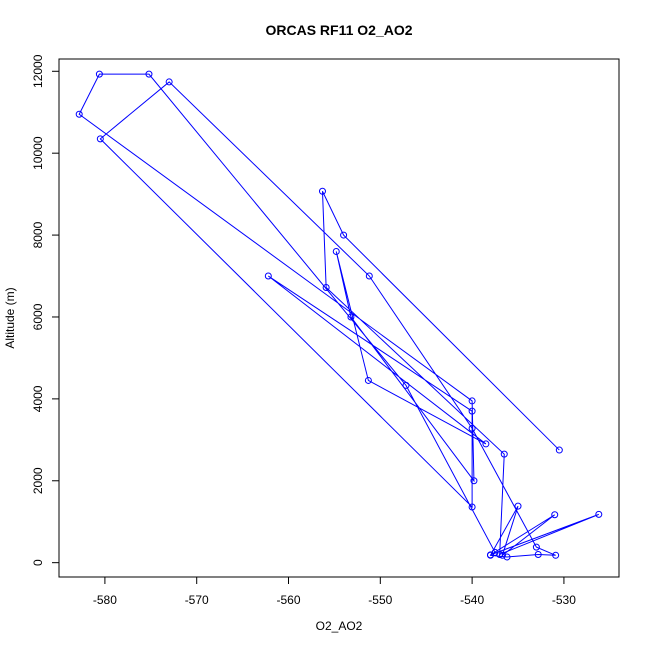 This screenshot has width=650, height=650. I want to click on y-tick-label: 0, so click(38, 562).